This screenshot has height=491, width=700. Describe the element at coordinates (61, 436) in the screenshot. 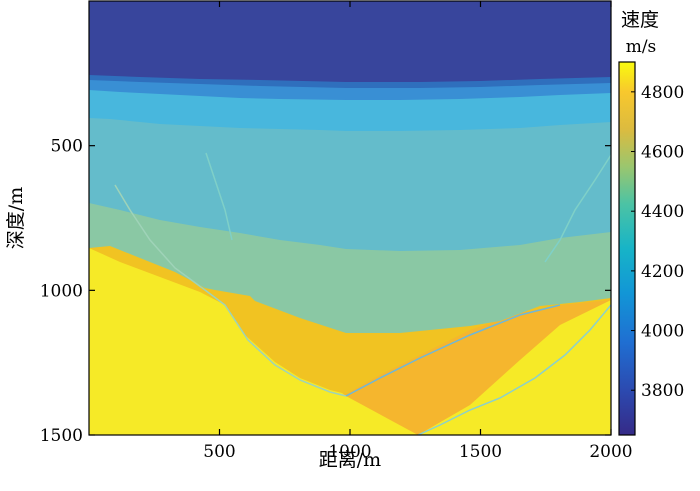

I see `y-tick-label: 1500` at that location.